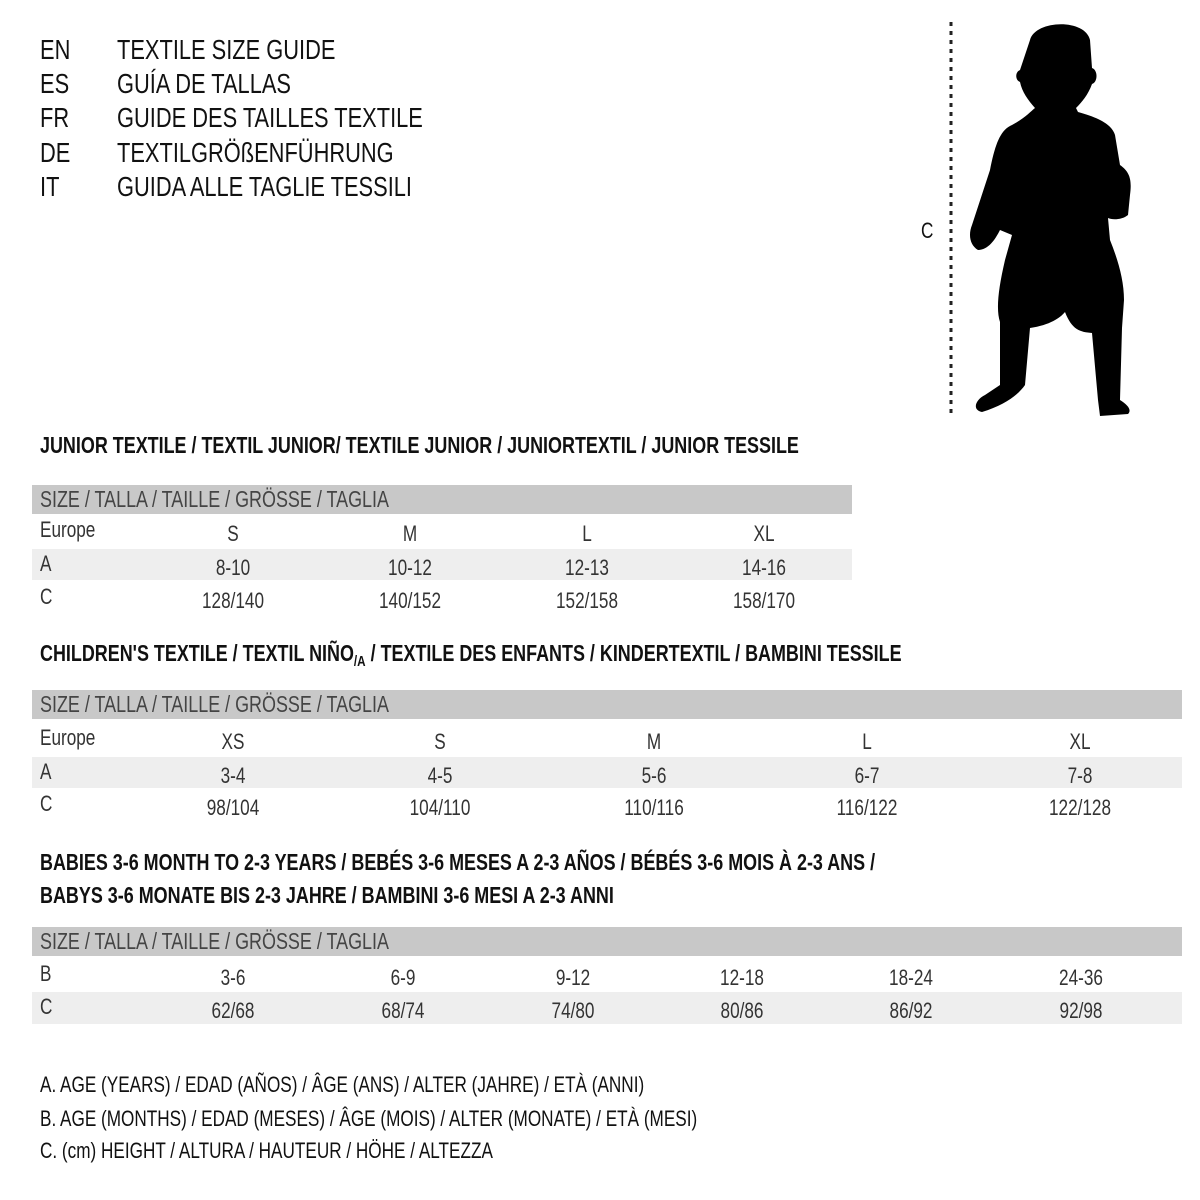  I want to click on babies-row-shade, so click(607, 1008).